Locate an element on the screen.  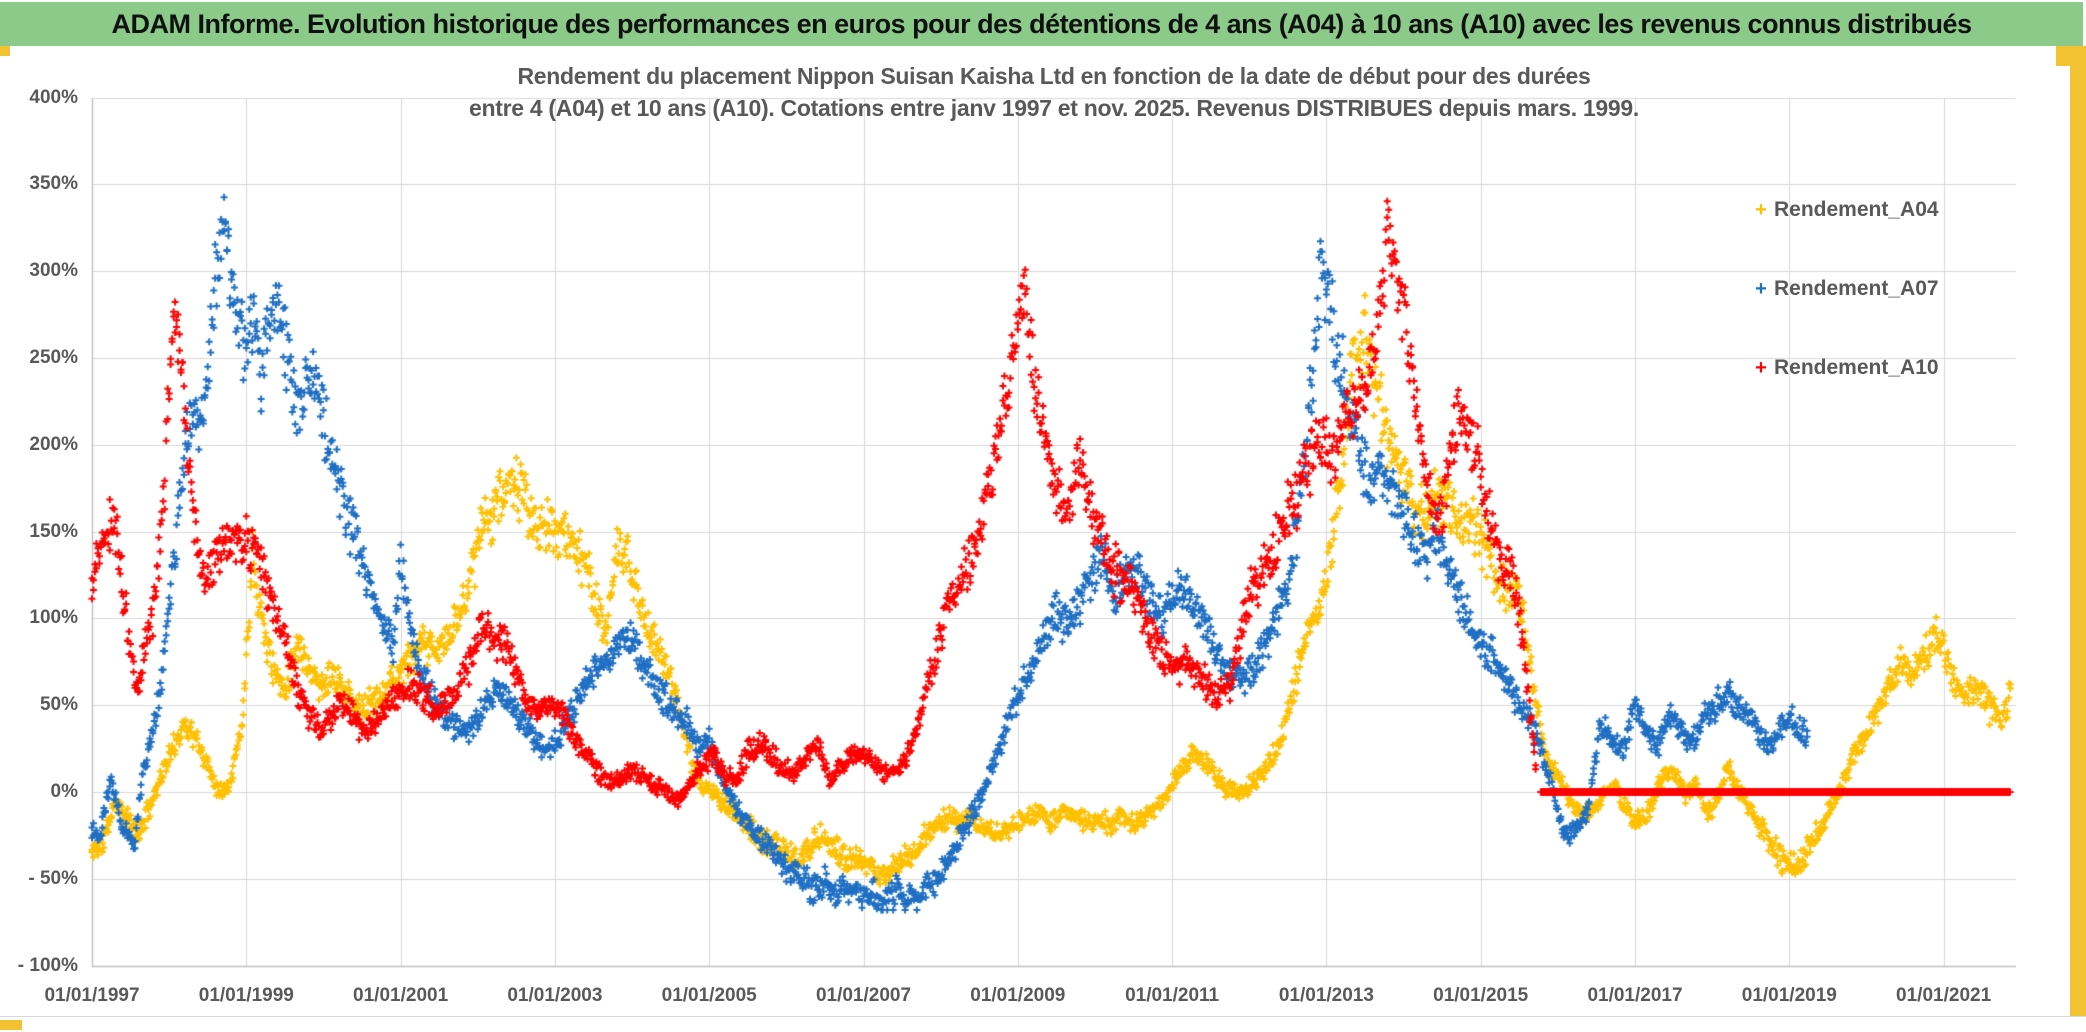
y-axis-tick-label: 350% is located at coordinates (53, 184).